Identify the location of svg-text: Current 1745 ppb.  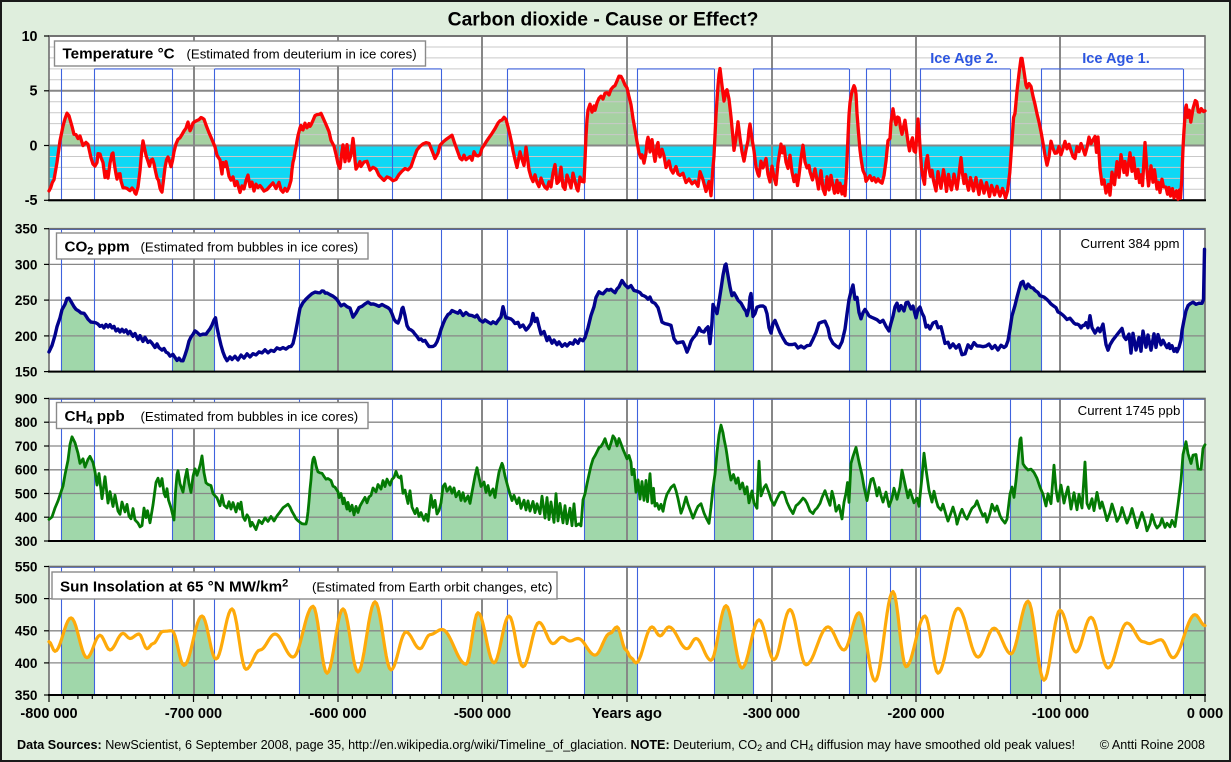
(1129, 410).